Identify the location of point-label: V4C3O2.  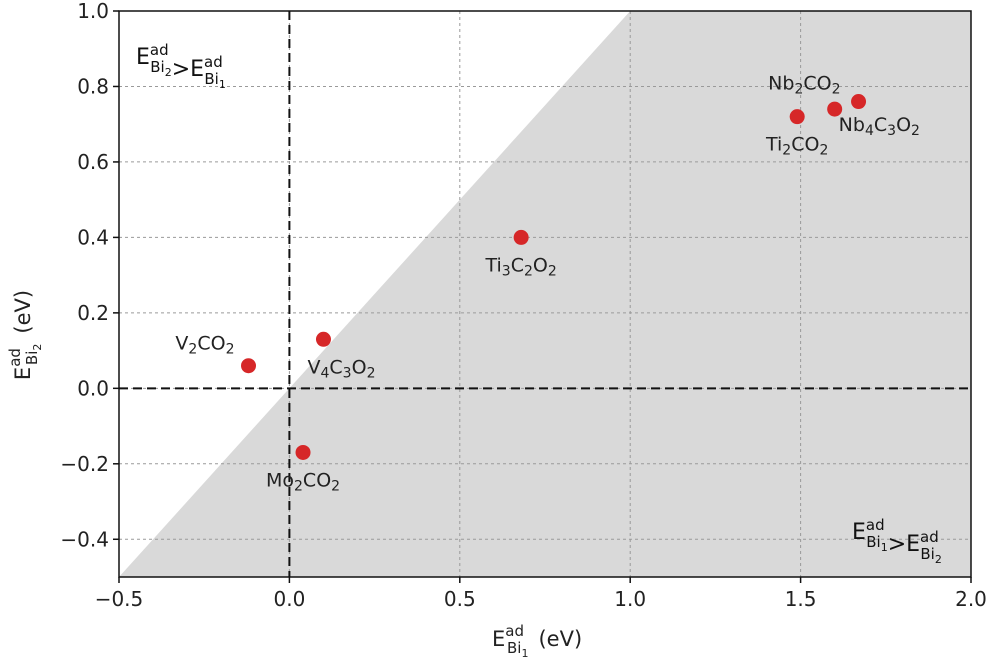
(341, 368).